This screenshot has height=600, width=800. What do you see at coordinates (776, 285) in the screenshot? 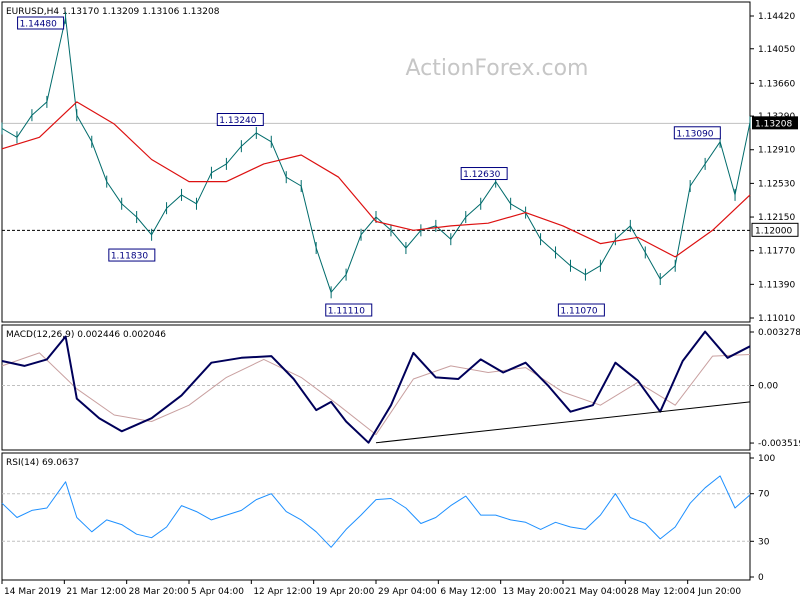
I see `price-tick-label: 1.11390` at bounding box center [776, 285].